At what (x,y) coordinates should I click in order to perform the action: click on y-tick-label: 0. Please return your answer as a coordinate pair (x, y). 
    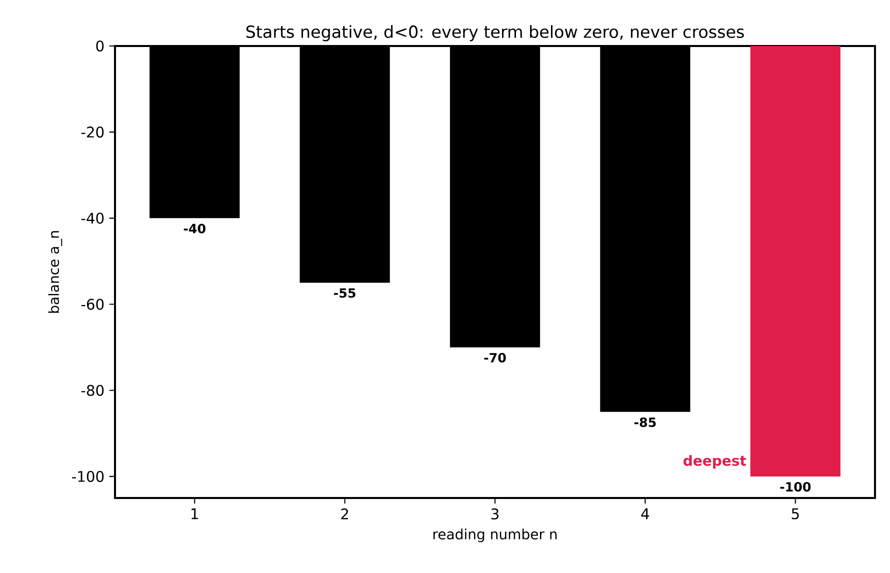
    Looking at the image, I should click on (100, 46).